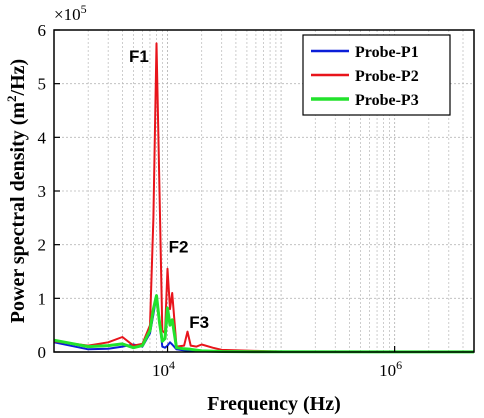 The image size is (484, 418). Describe the element at coordinates (42, 352) in the screenshot. I see `y-tick-label: 0` at that location.